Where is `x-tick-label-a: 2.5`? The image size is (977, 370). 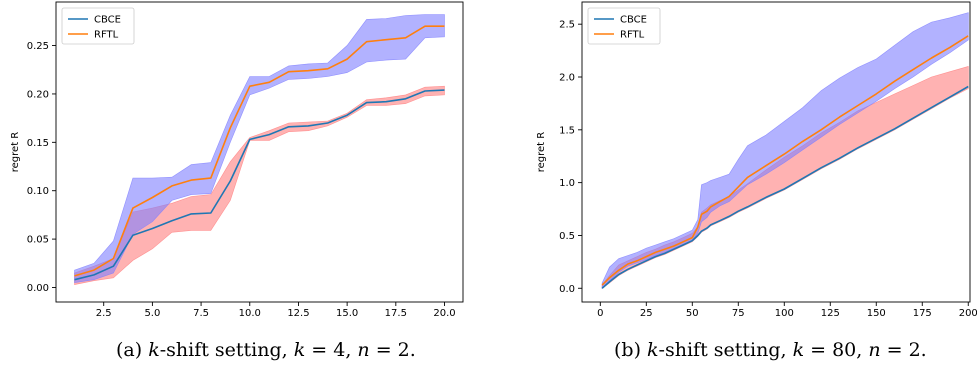 x-tick-label-a: 2.5 is located at coordinates (104, 313).